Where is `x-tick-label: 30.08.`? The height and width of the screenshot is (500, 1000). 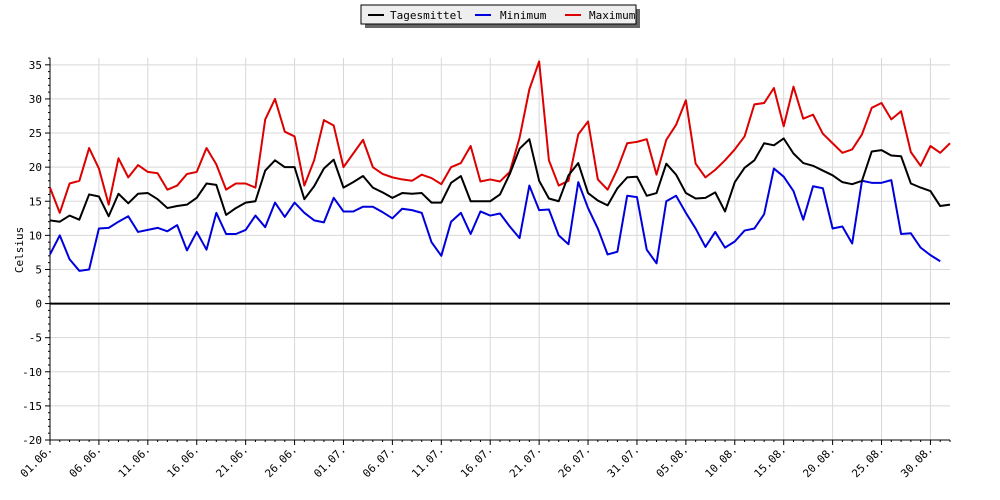 x-tick-label: 30.08. is located at coordinates (916, 461).